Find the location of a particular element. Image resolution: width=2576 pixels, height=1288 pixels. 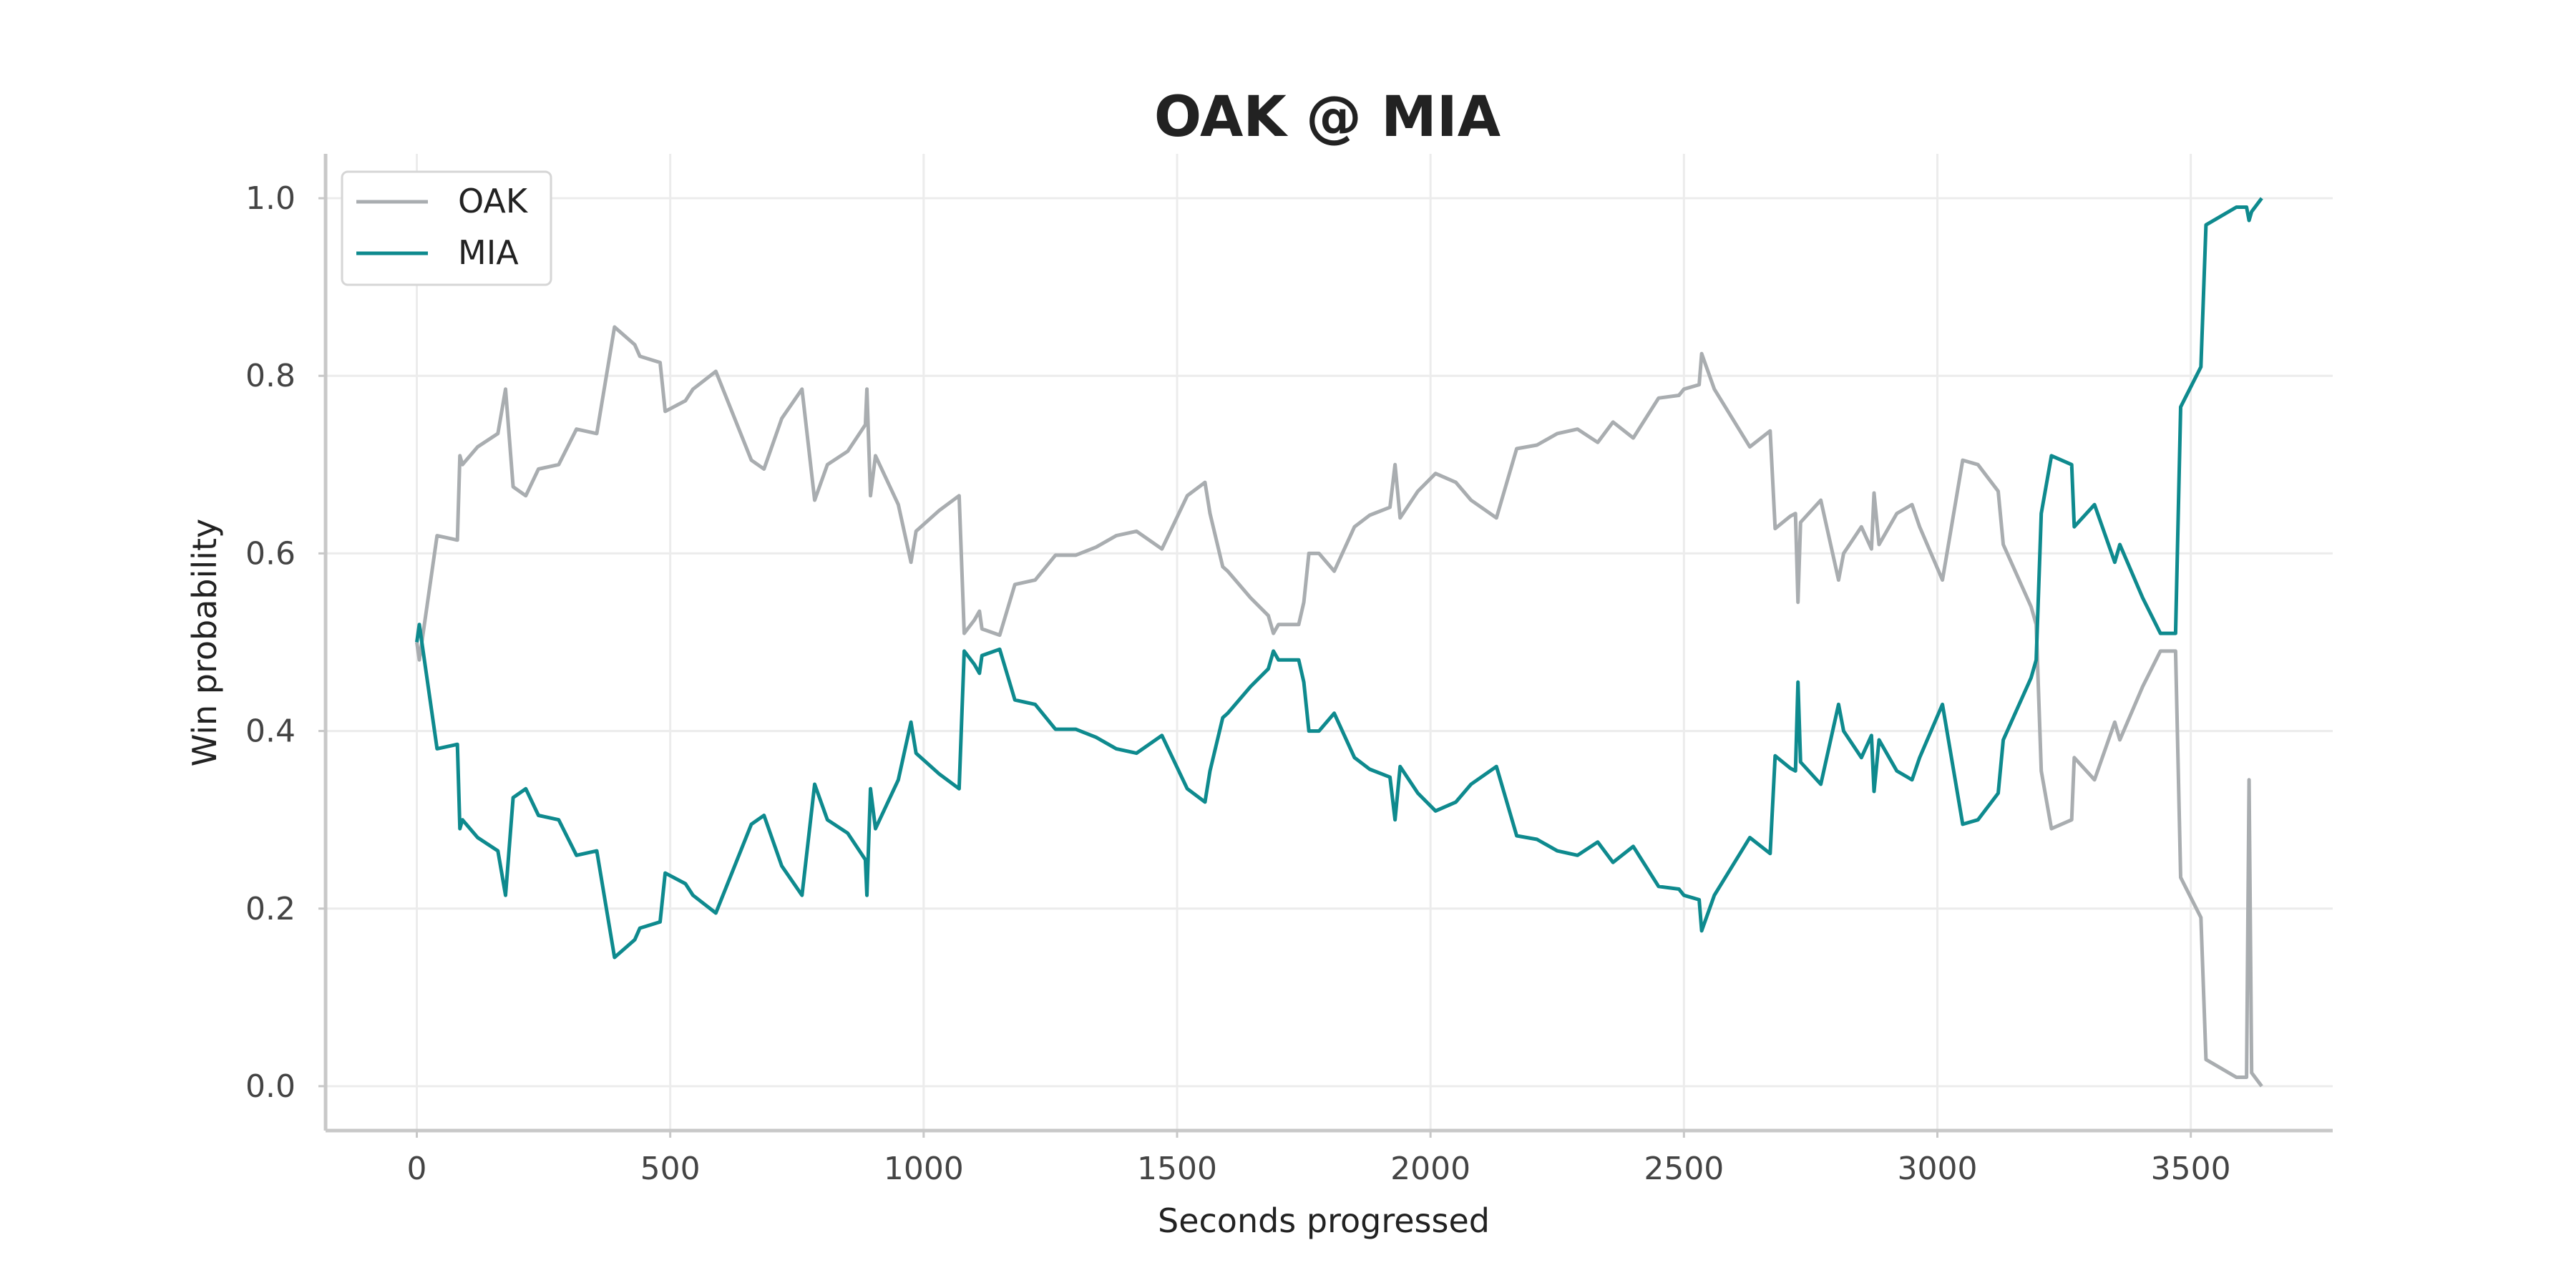

legend-label-mia: MIA is located at coordinates (488, 252).